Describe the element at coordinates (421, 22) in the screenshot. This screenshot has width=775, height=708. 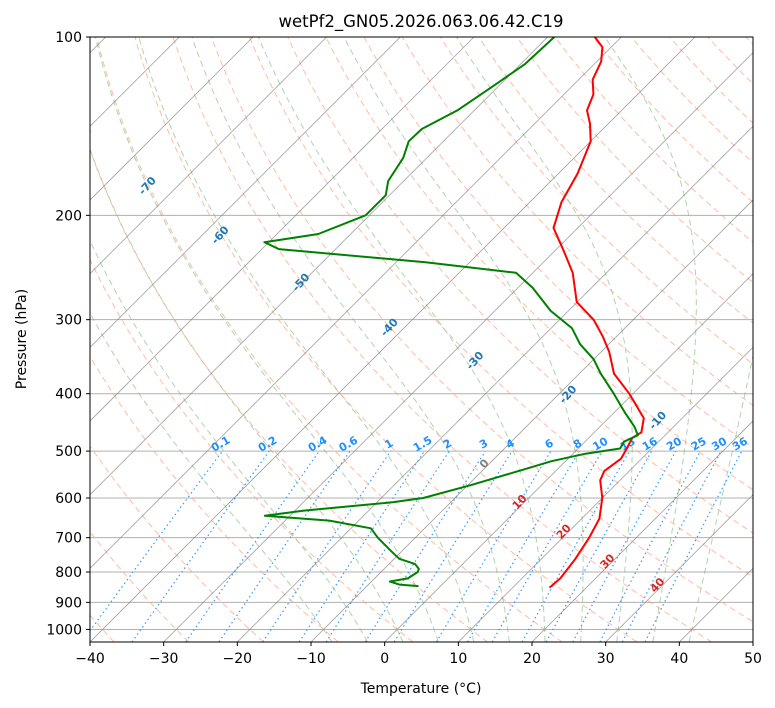
I see `chart-title: wetPf2_GN05.2026.063.06.42.C19` at that location.